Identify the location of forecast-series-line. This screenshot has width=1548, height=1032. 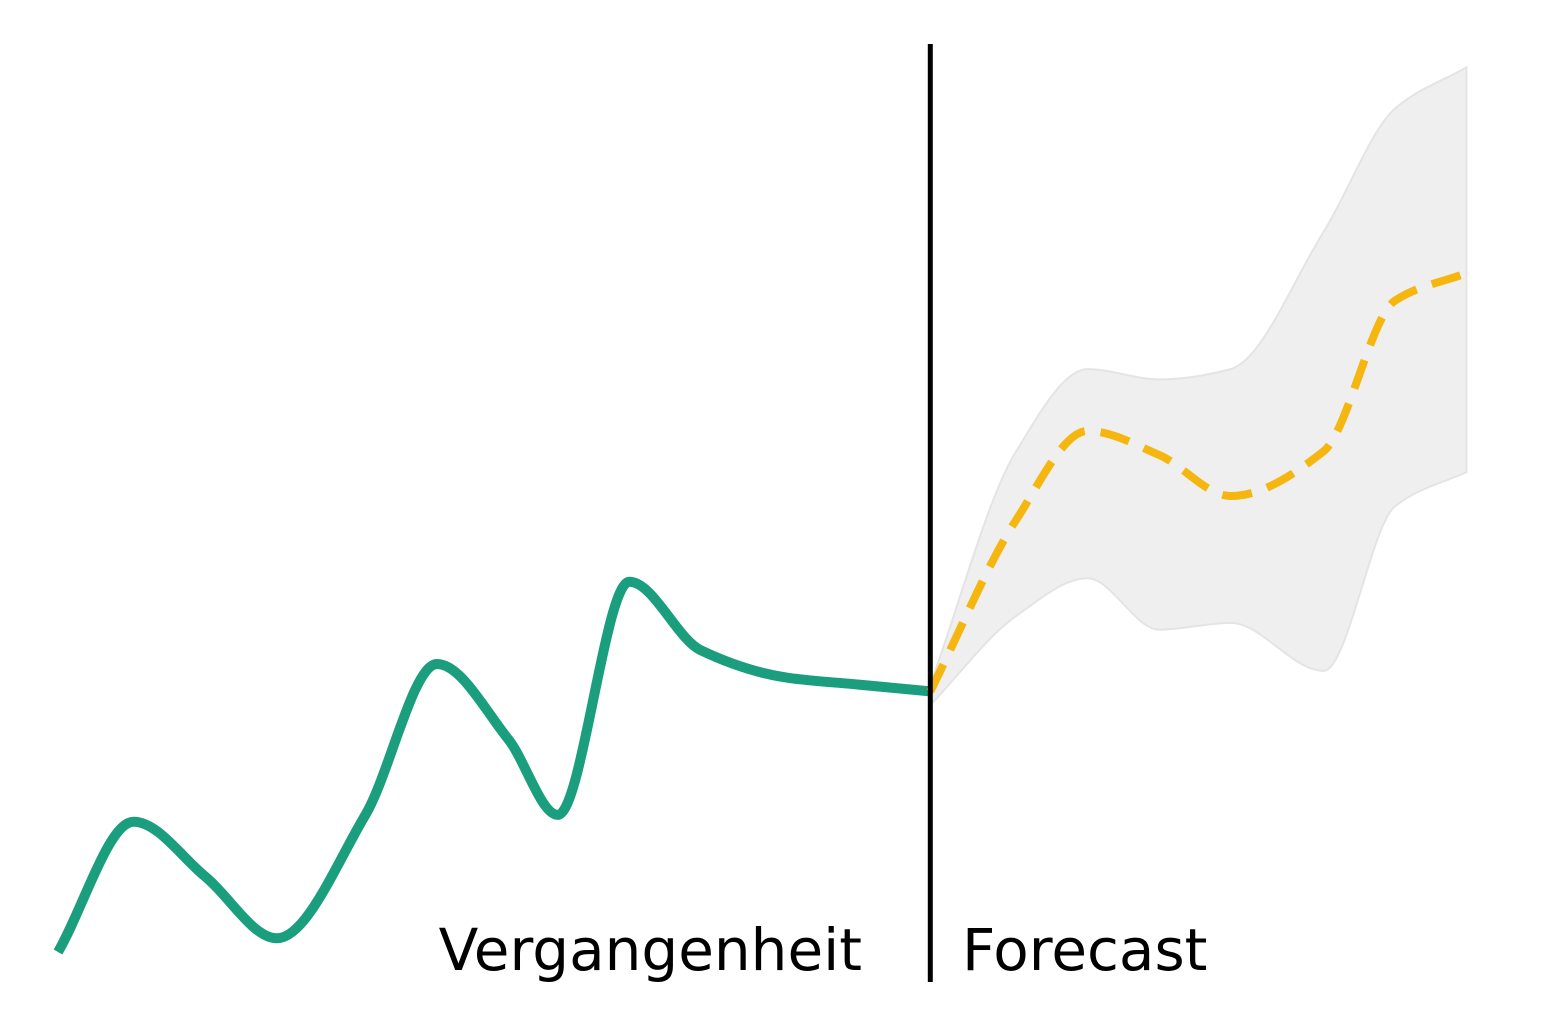
(1197, 481).